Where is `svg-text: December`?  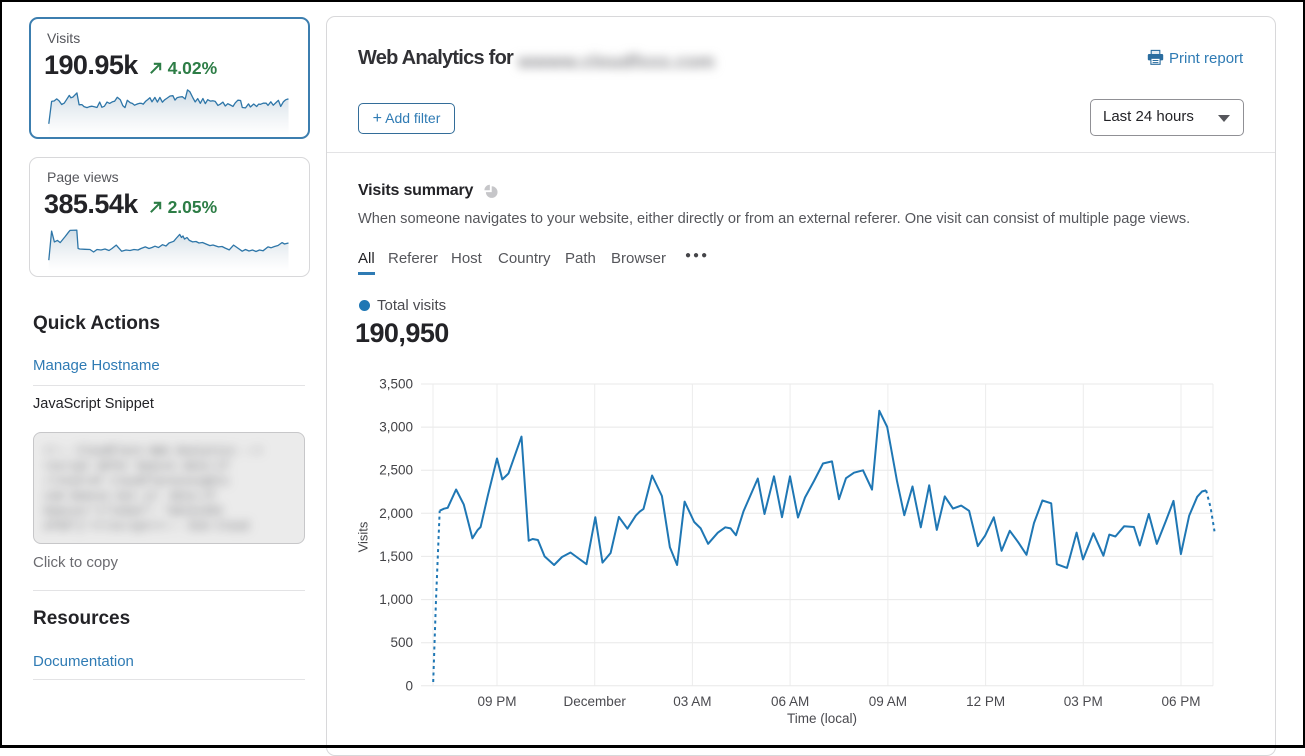 svg-text: December is located at coordinates (595, 701).